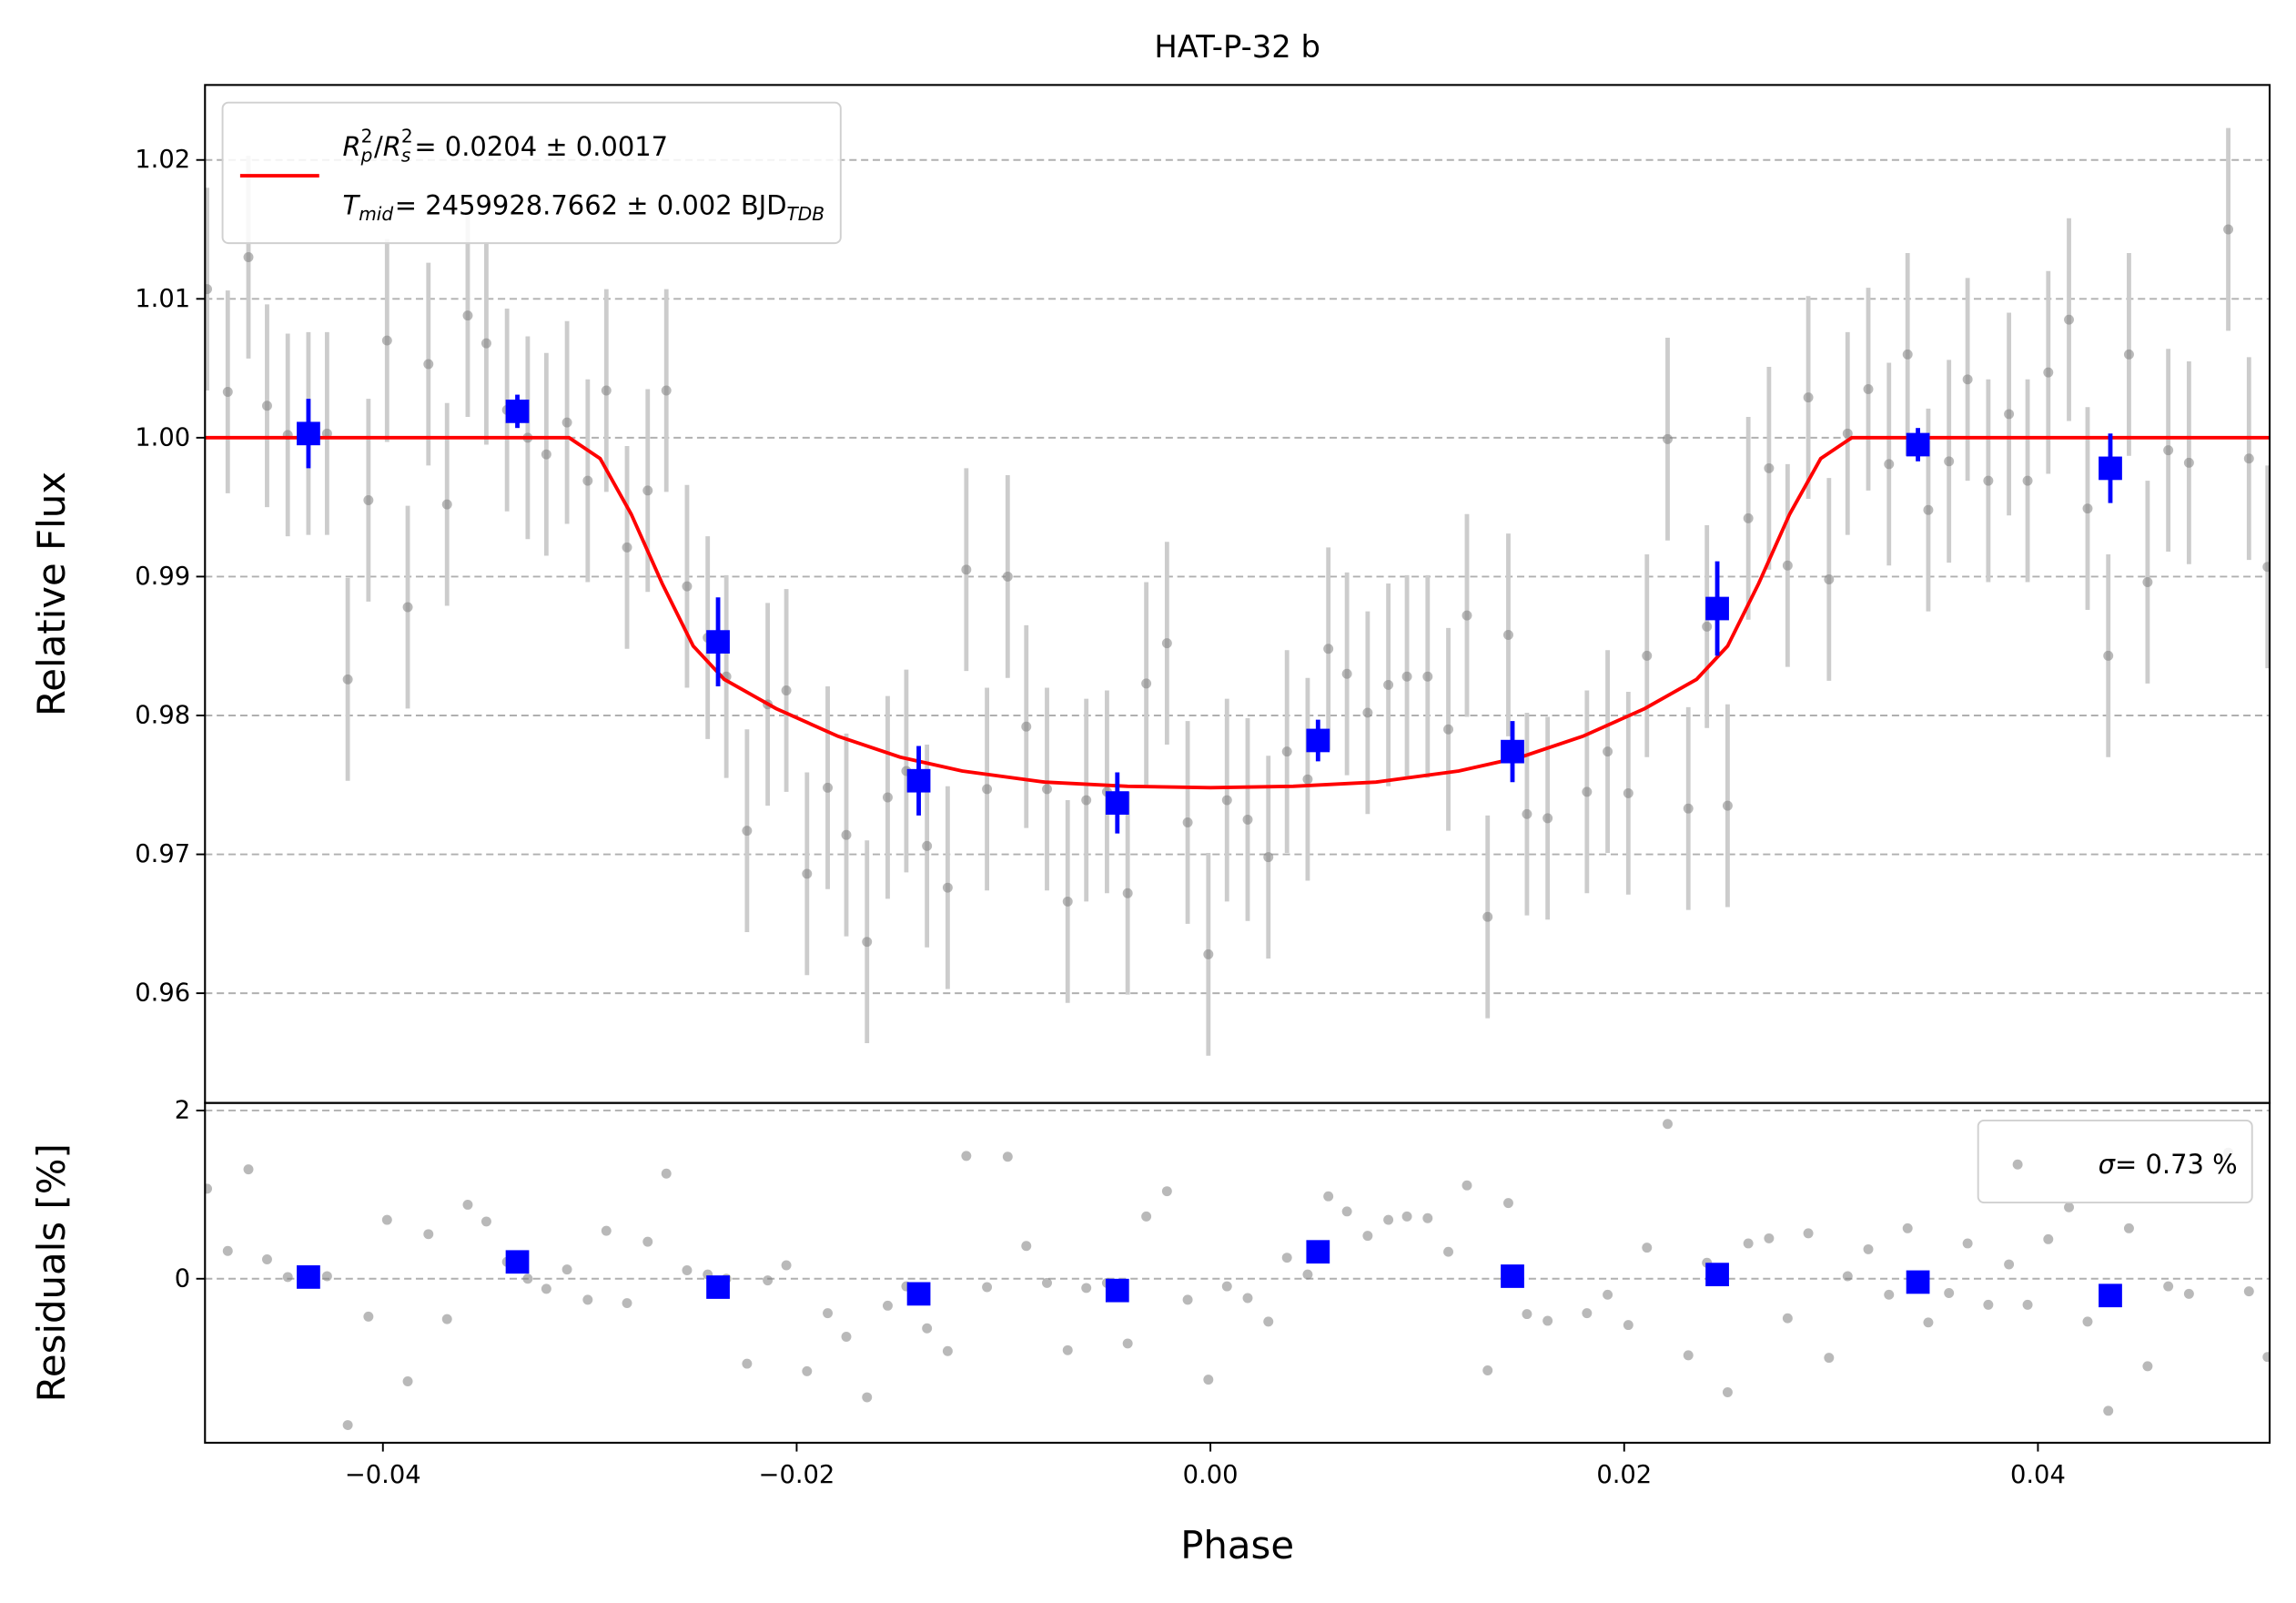 The image size is (2296, 1603). Describe the element at coordinates (162, 715) in the screenshot. I see `y-tick-label: 0.98` at that location.